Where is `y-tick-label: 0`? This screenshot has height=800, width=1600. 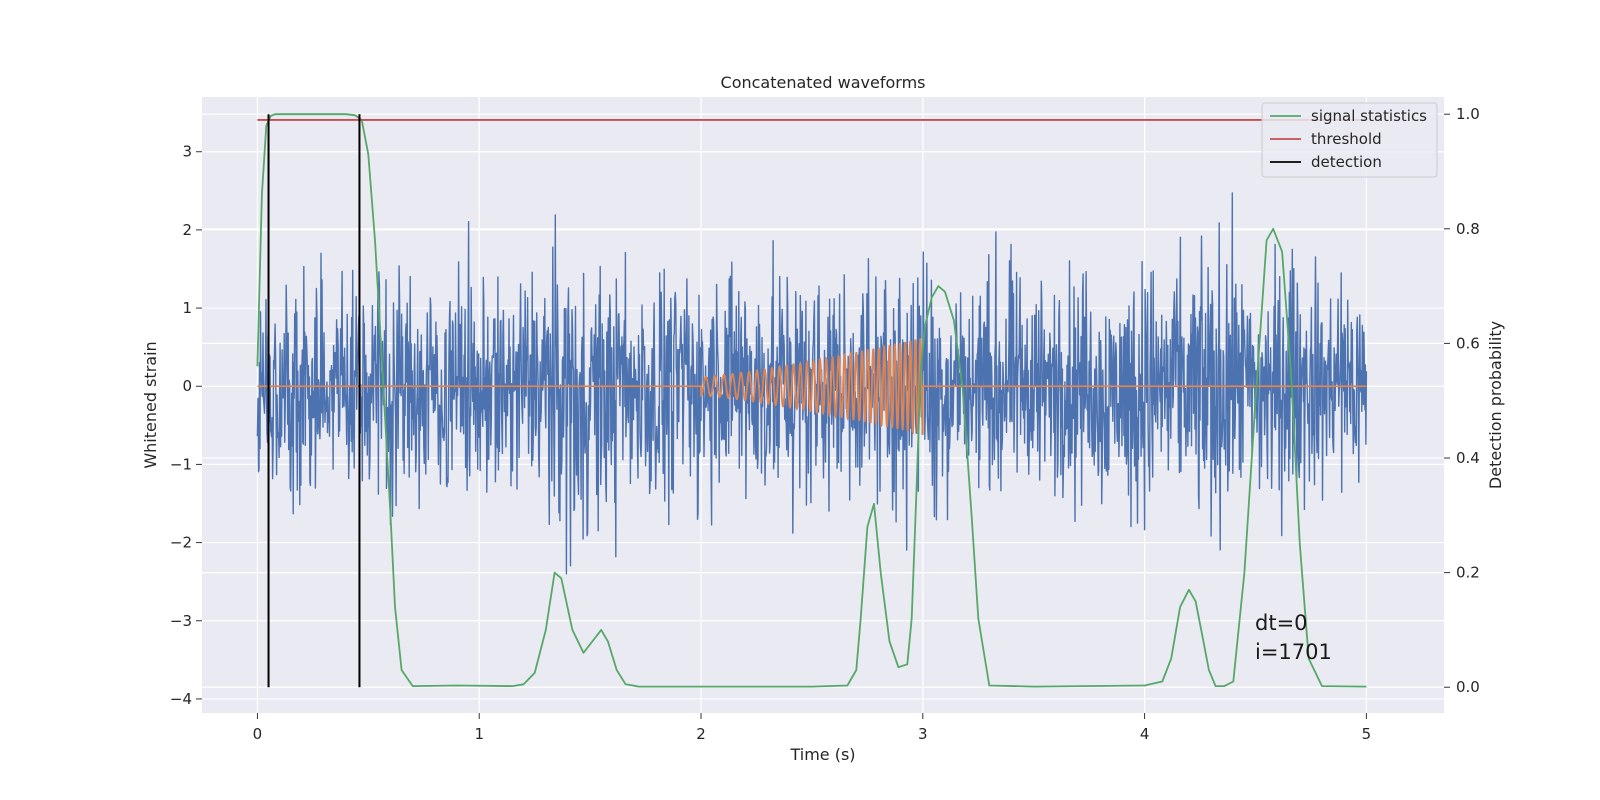
y-tick-label: 0 is located at coordinates (187, 386).